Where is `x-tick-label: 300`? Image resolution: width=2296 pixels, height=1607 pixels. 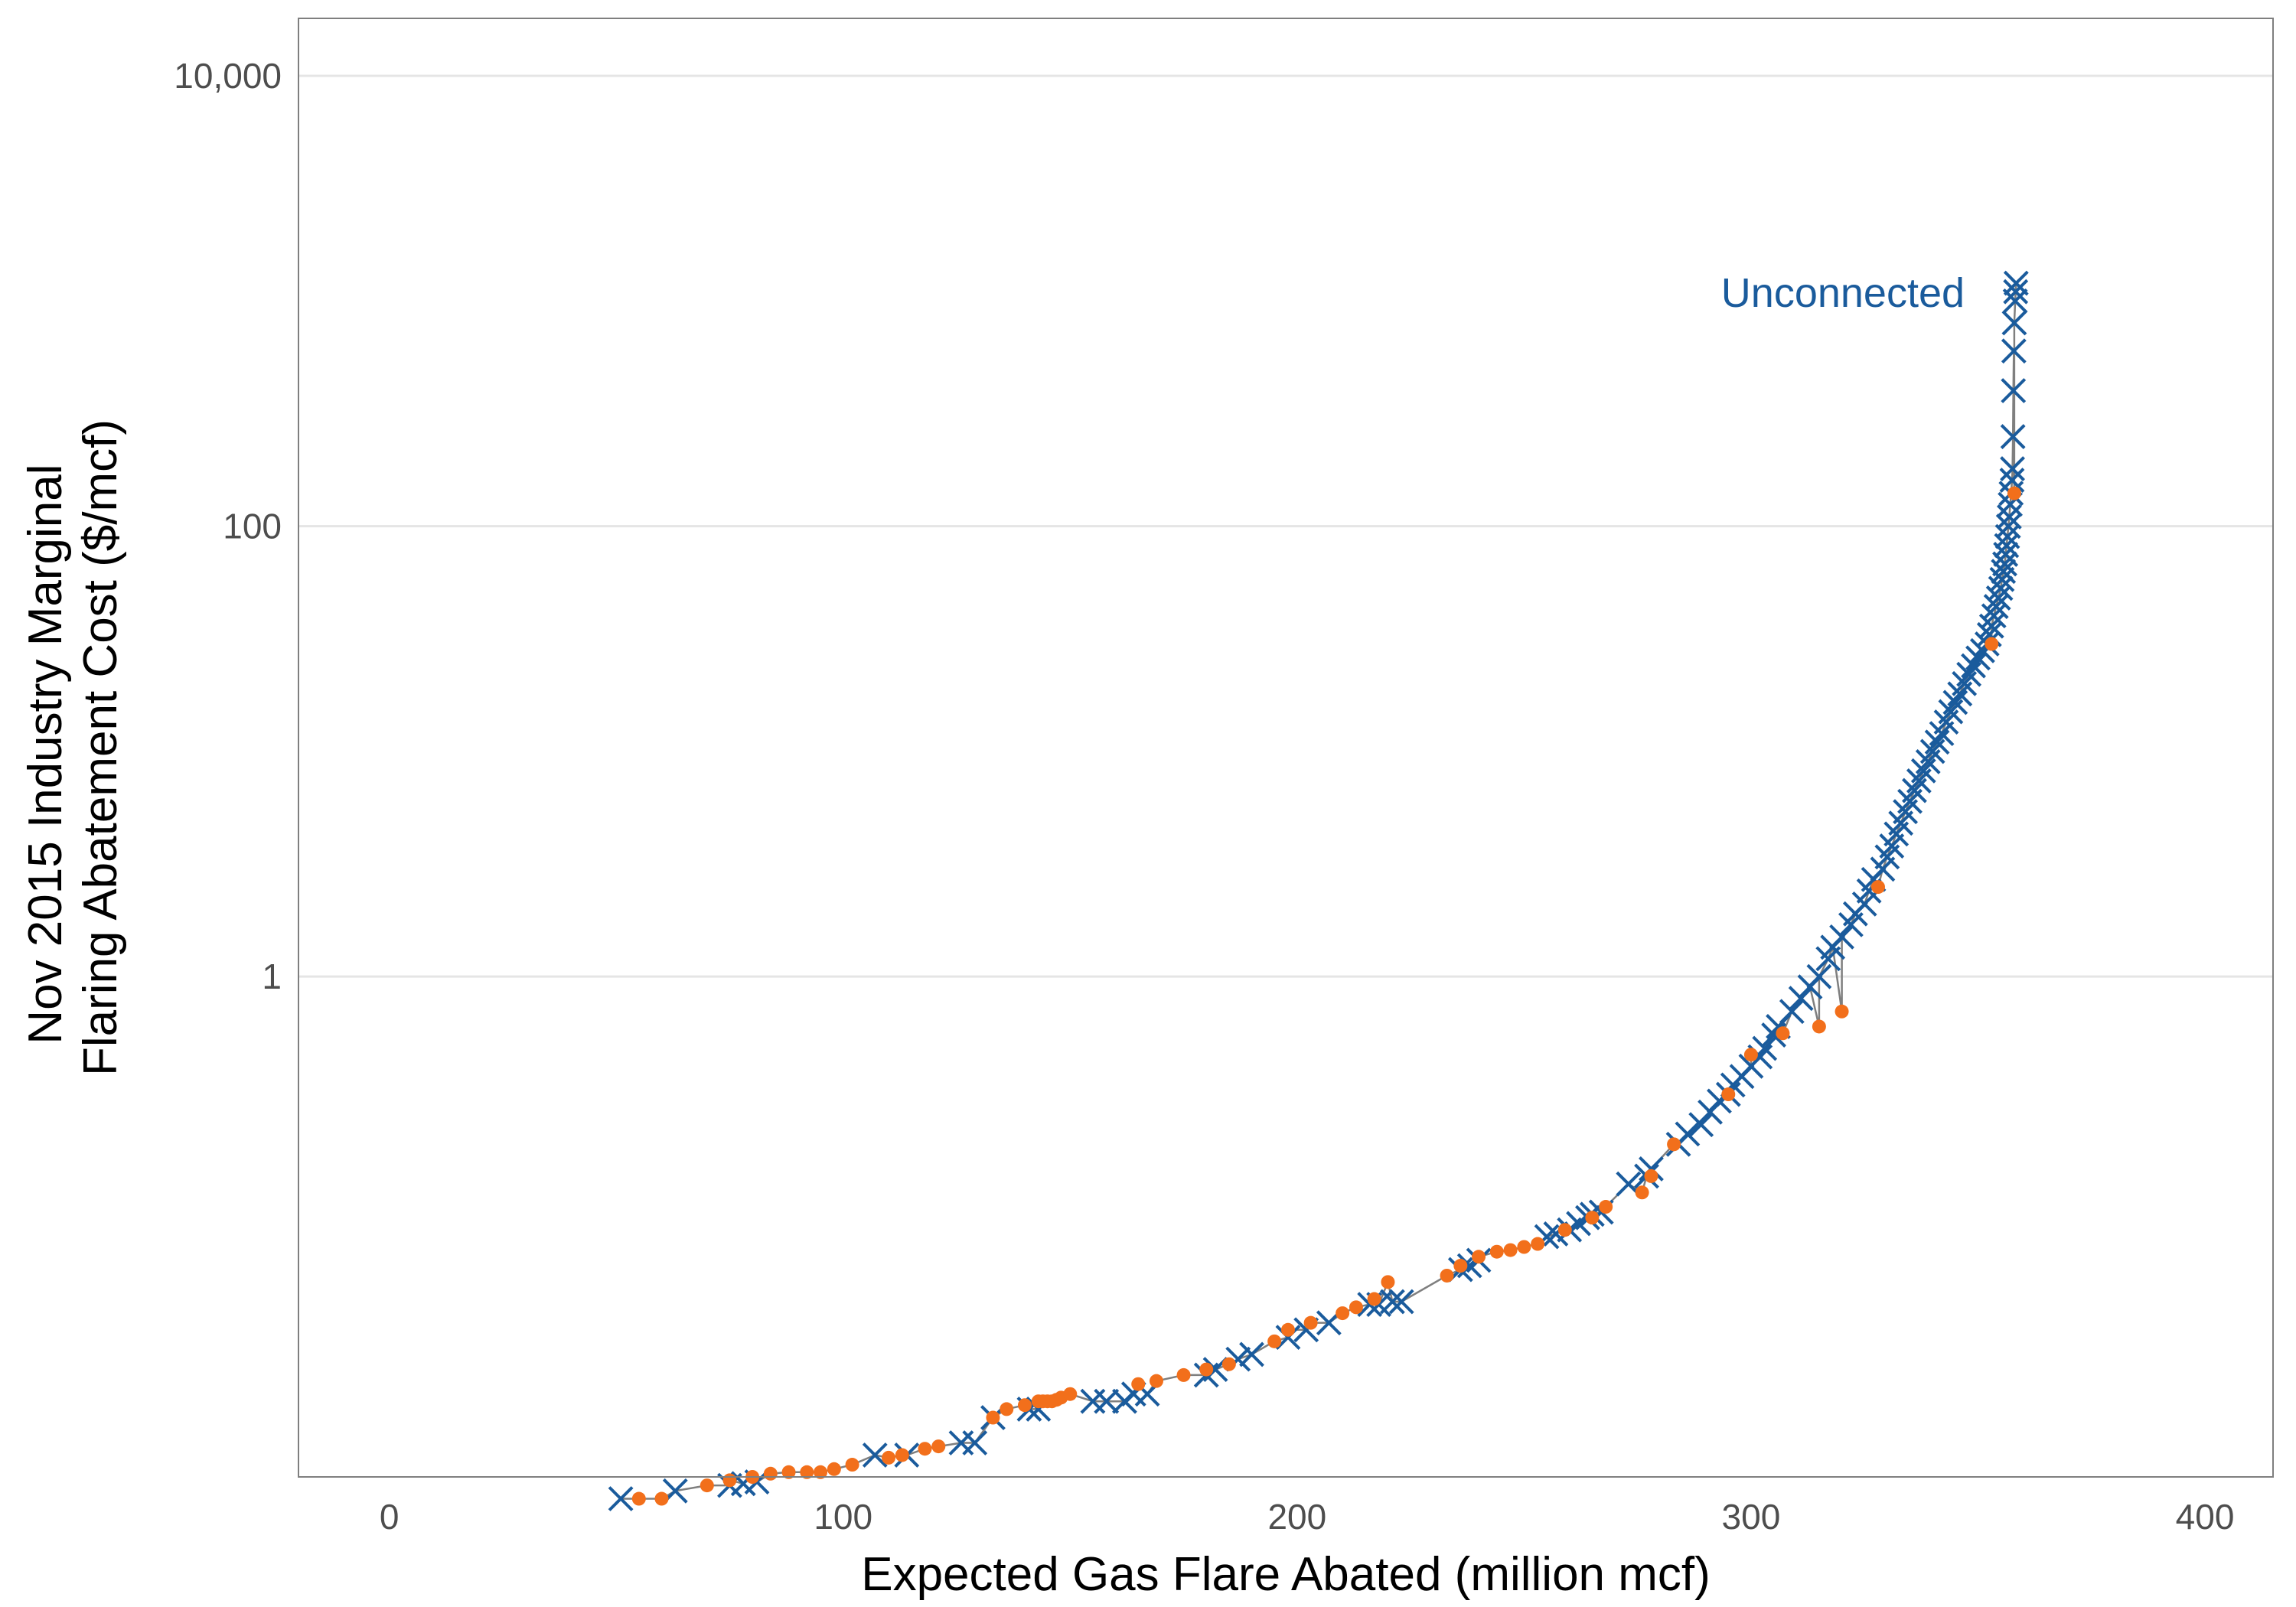
x-tick-label: 300 is located at coordinates (1751, 1517).